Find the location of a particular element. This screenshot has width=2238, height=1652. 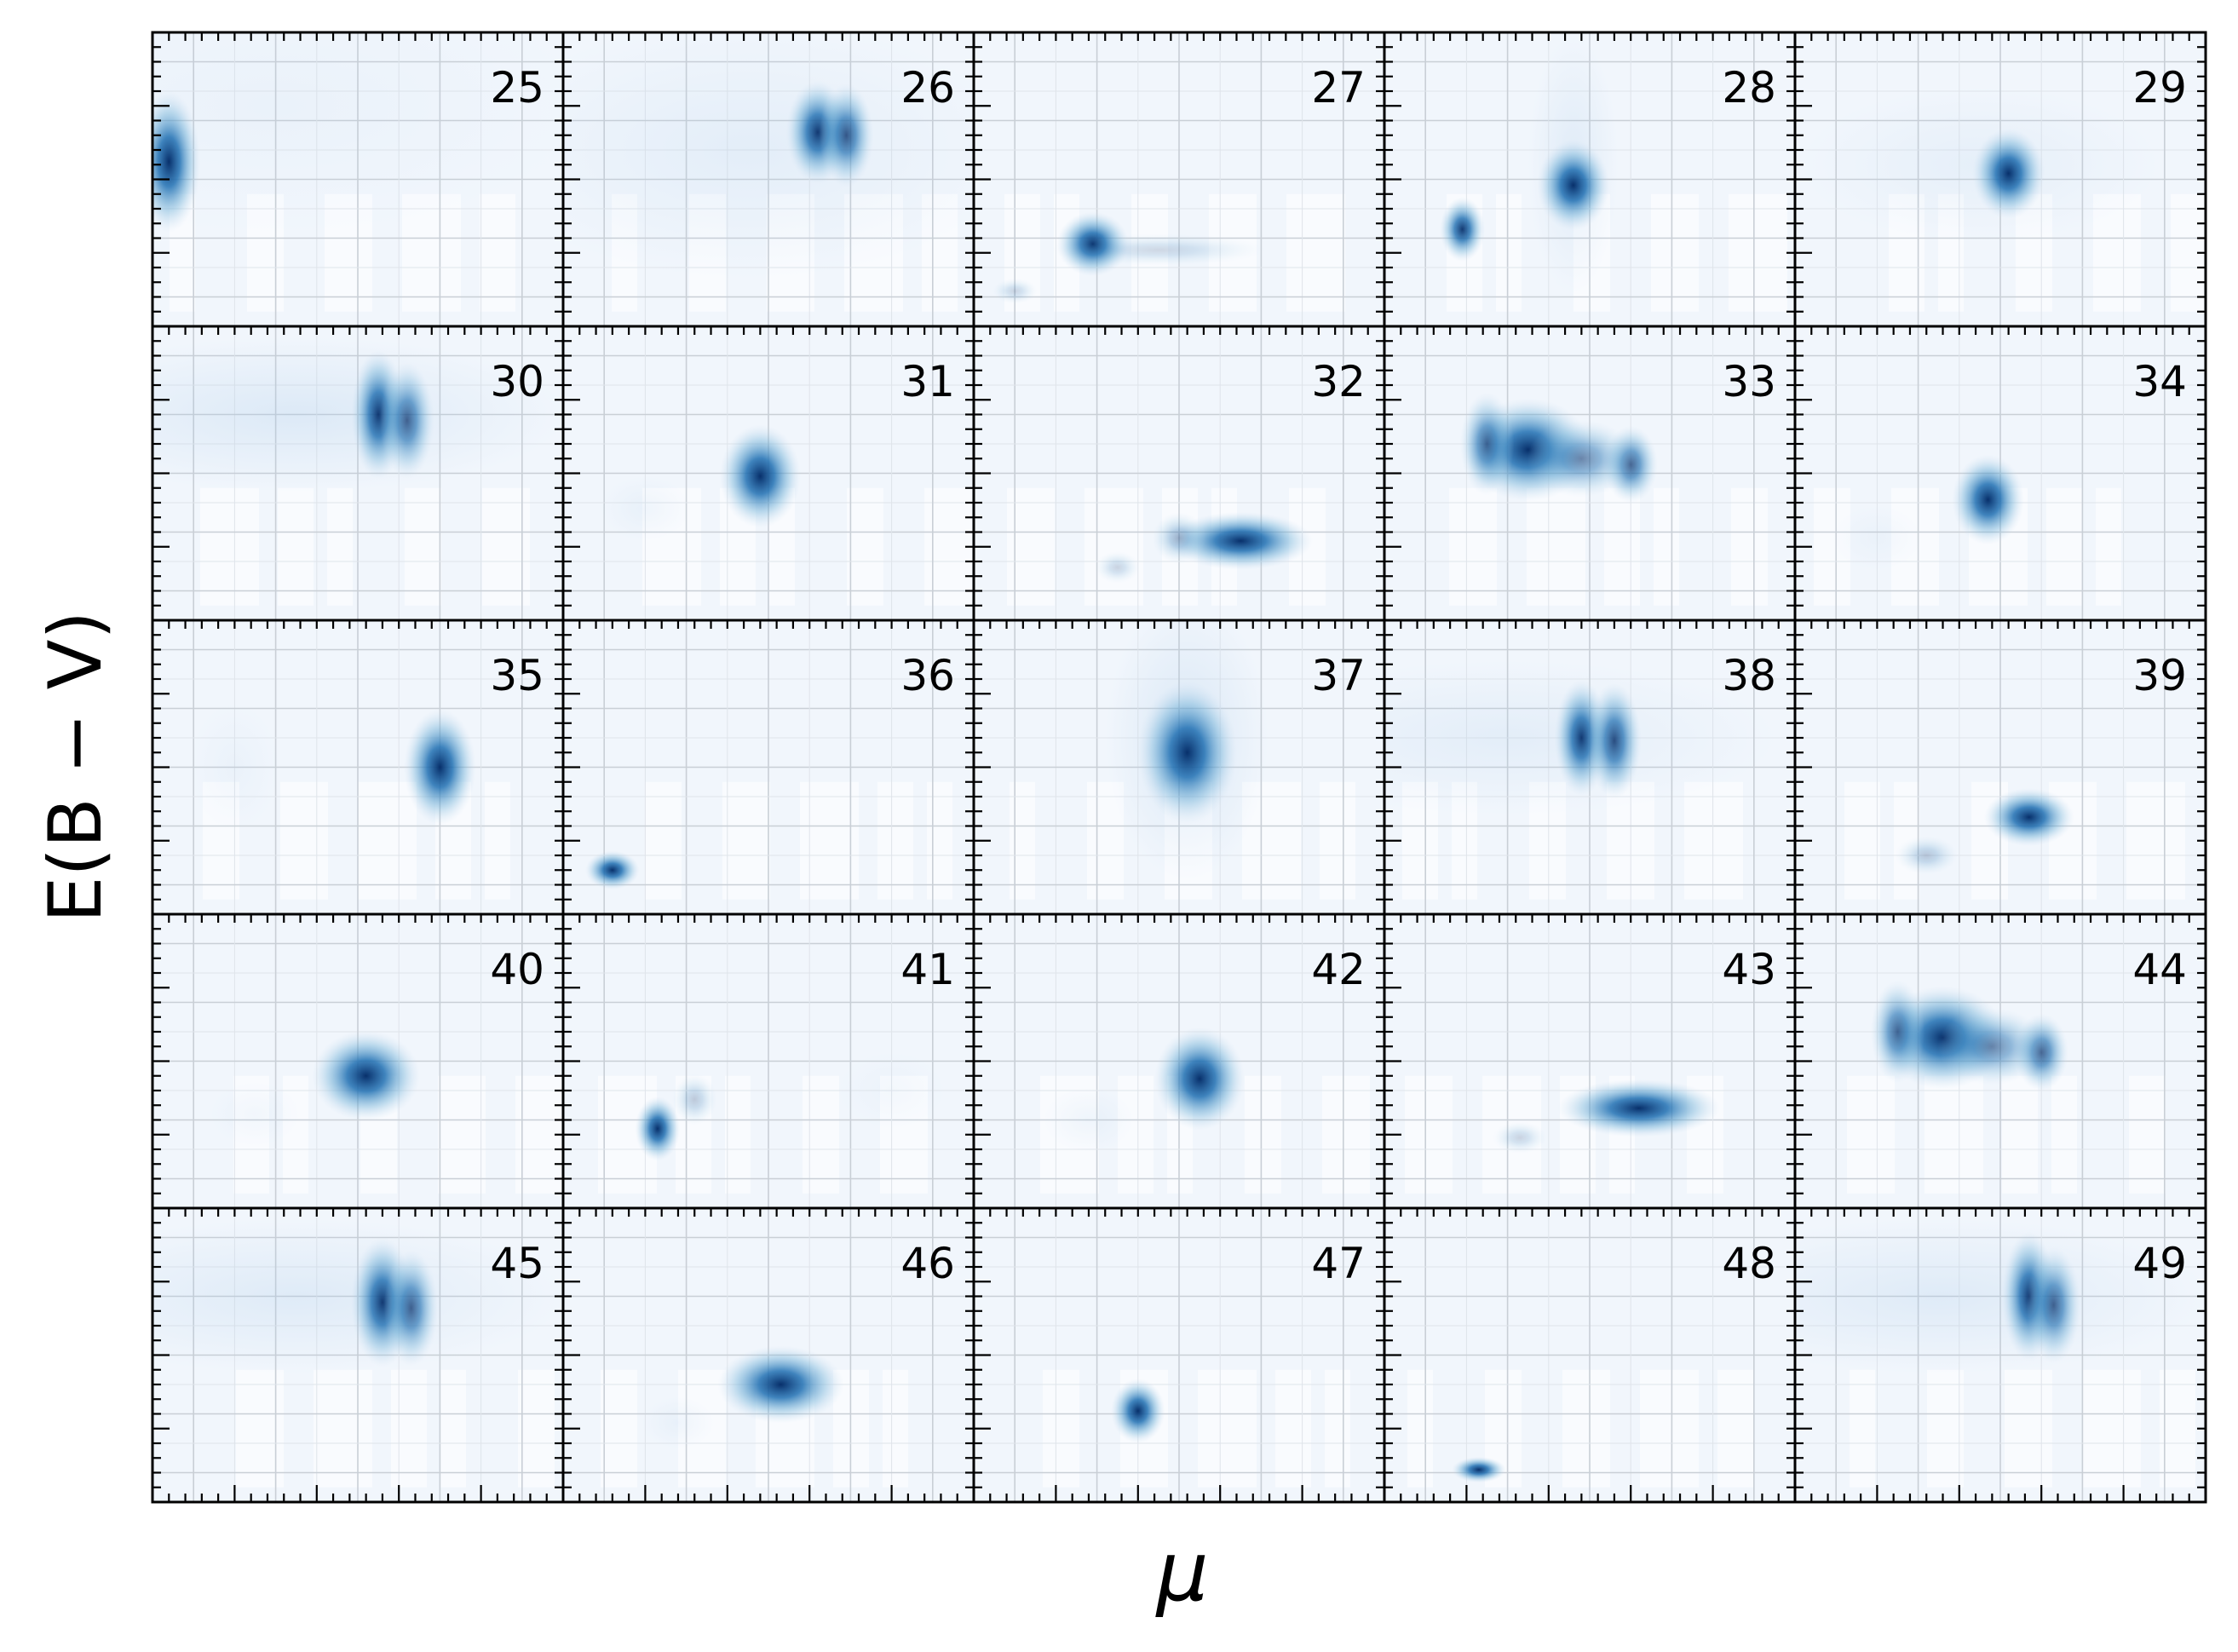

panel-49: 49 is located at coordinates (2000, 1355).